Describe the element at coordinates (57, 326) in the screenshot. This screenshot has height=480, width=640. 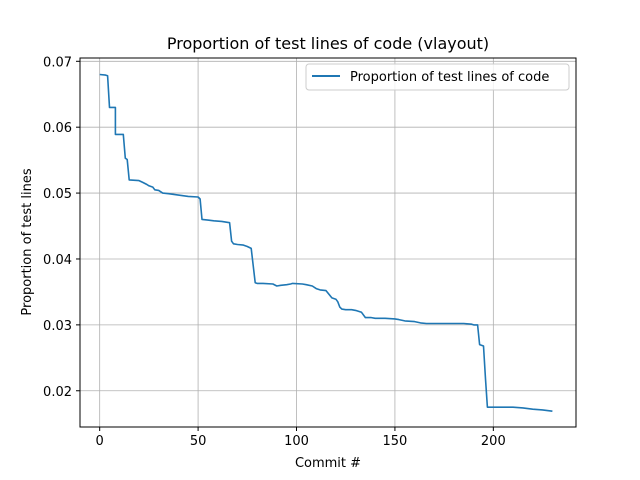
I see `y-tick-label: 0.03` at that location.